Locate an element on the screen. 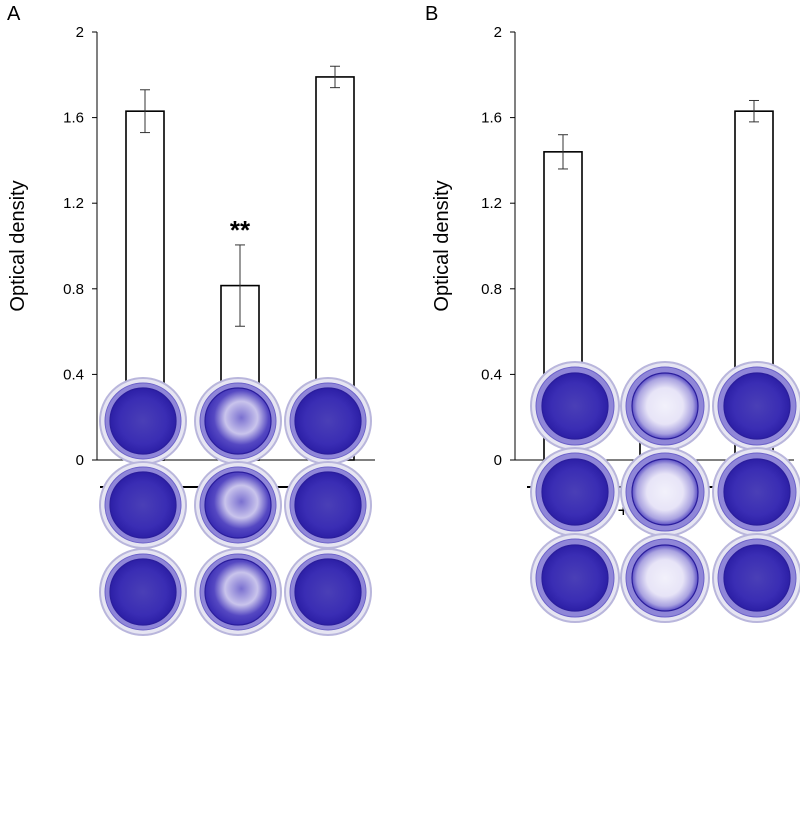 This screenshot has height=825, width=800. panel-label: A is located at coordinates (14, 14).